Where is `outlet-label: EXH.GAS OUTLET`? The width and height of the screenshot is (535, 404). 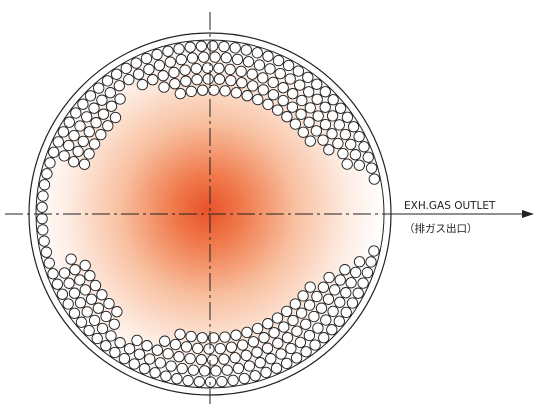
outlet-label: EXH.GAS OUTLET is located at coordinates (450, 206).